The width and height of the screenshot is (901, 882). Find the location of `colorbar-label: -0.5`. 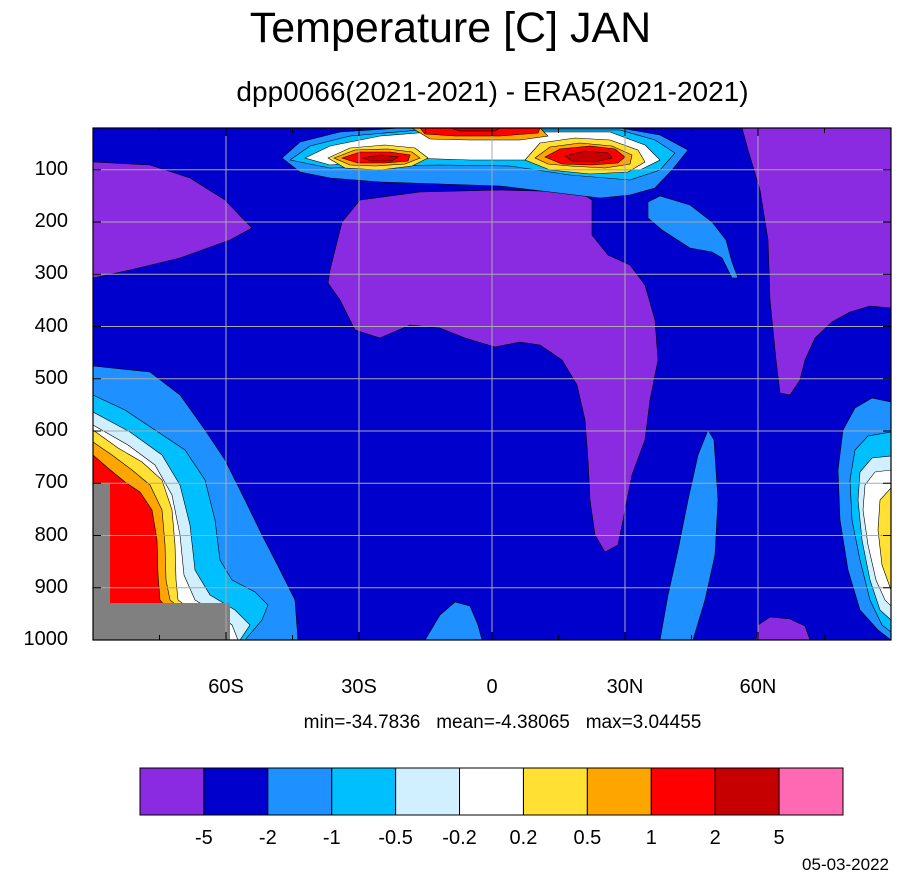

colorbar-label: -0.5 is located at coordinates (395, 838).